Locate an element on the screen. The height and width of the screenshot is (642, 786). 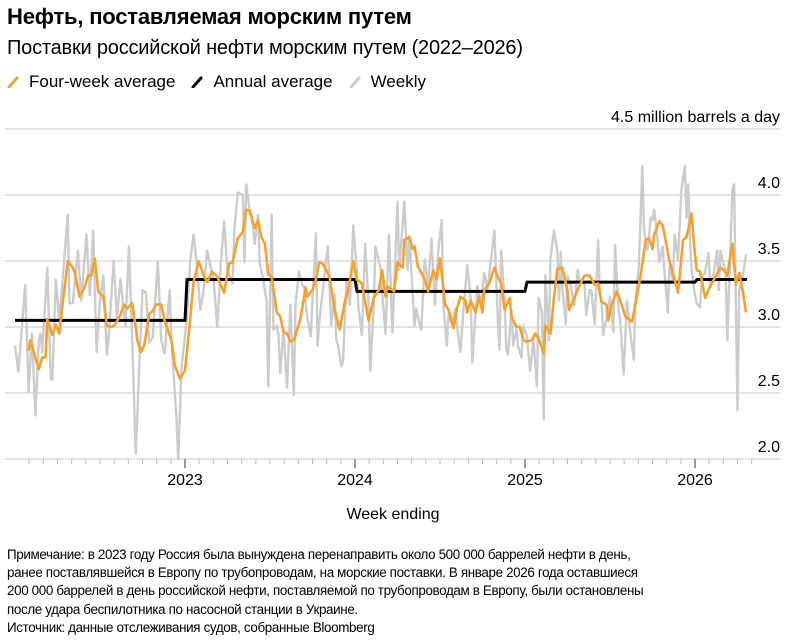
legend-item-annual-average: Annual average is located at coordinates (262, 82).